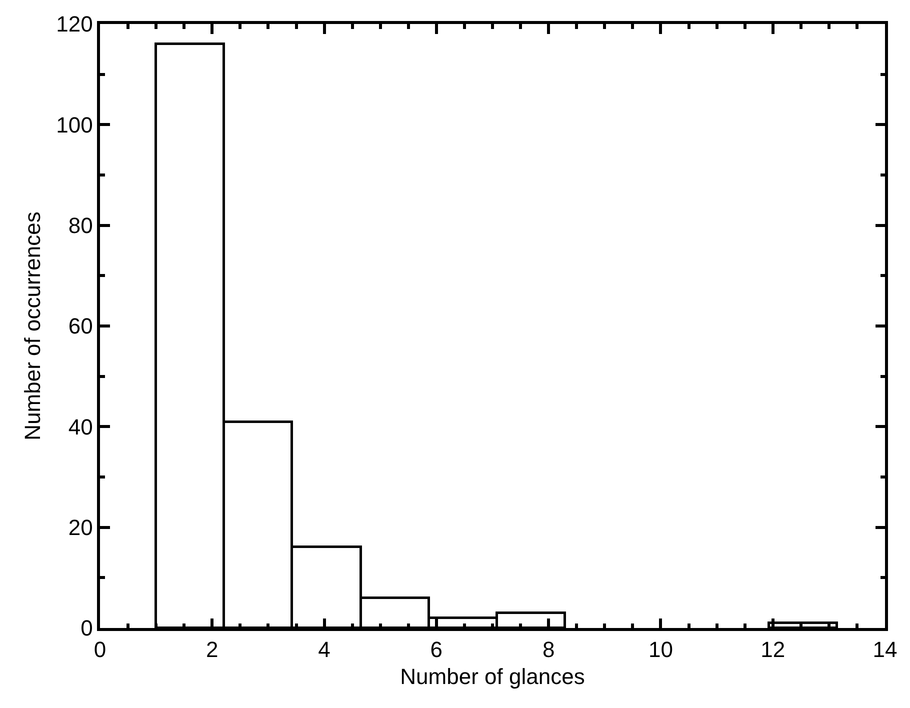  Describe the element at coordinates (212, 649) in the screenshot. I see `x-tick-label: 2` at that location.